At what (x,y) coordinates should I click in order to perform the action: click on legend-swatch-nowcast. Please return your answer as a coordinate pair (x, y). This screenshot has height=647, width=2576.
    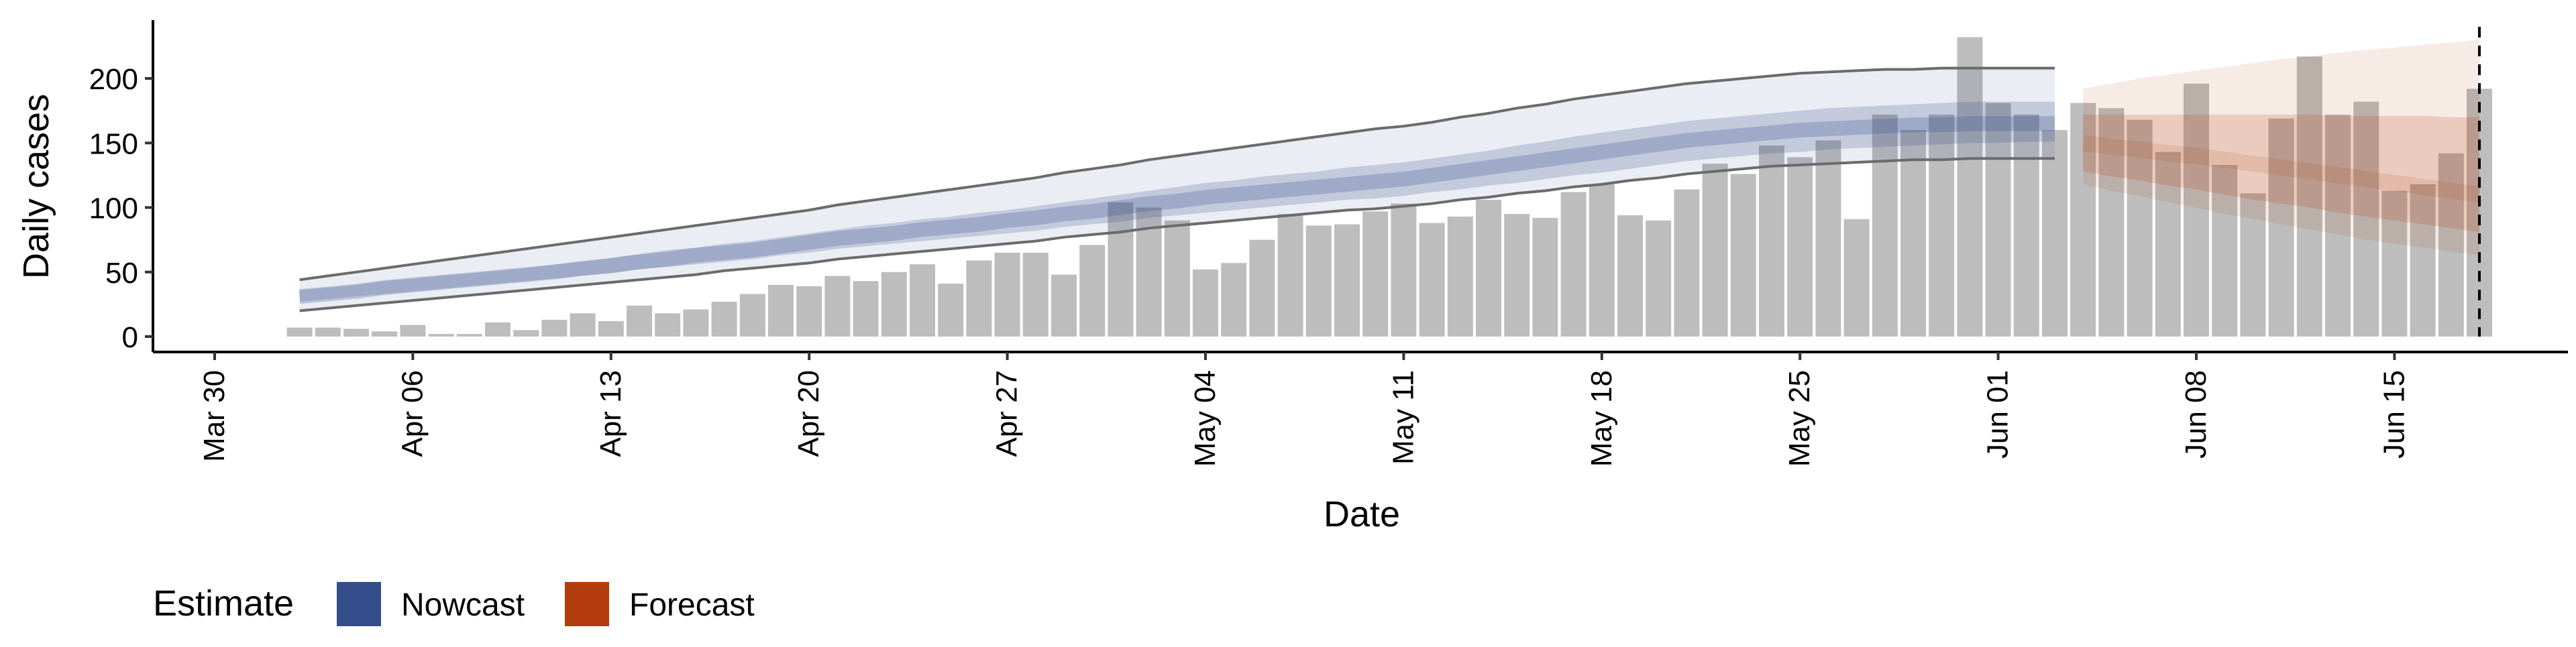
    Looking at the image, I should click on (359, 604).